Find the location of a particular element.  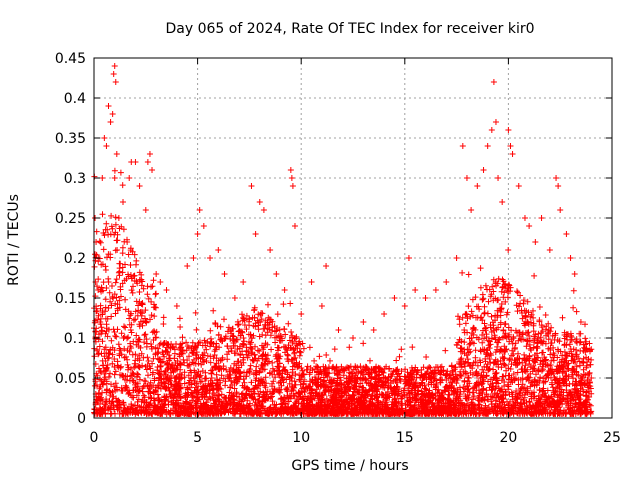

y-tick-label: 0.35 is located at coordinates (70, 139).